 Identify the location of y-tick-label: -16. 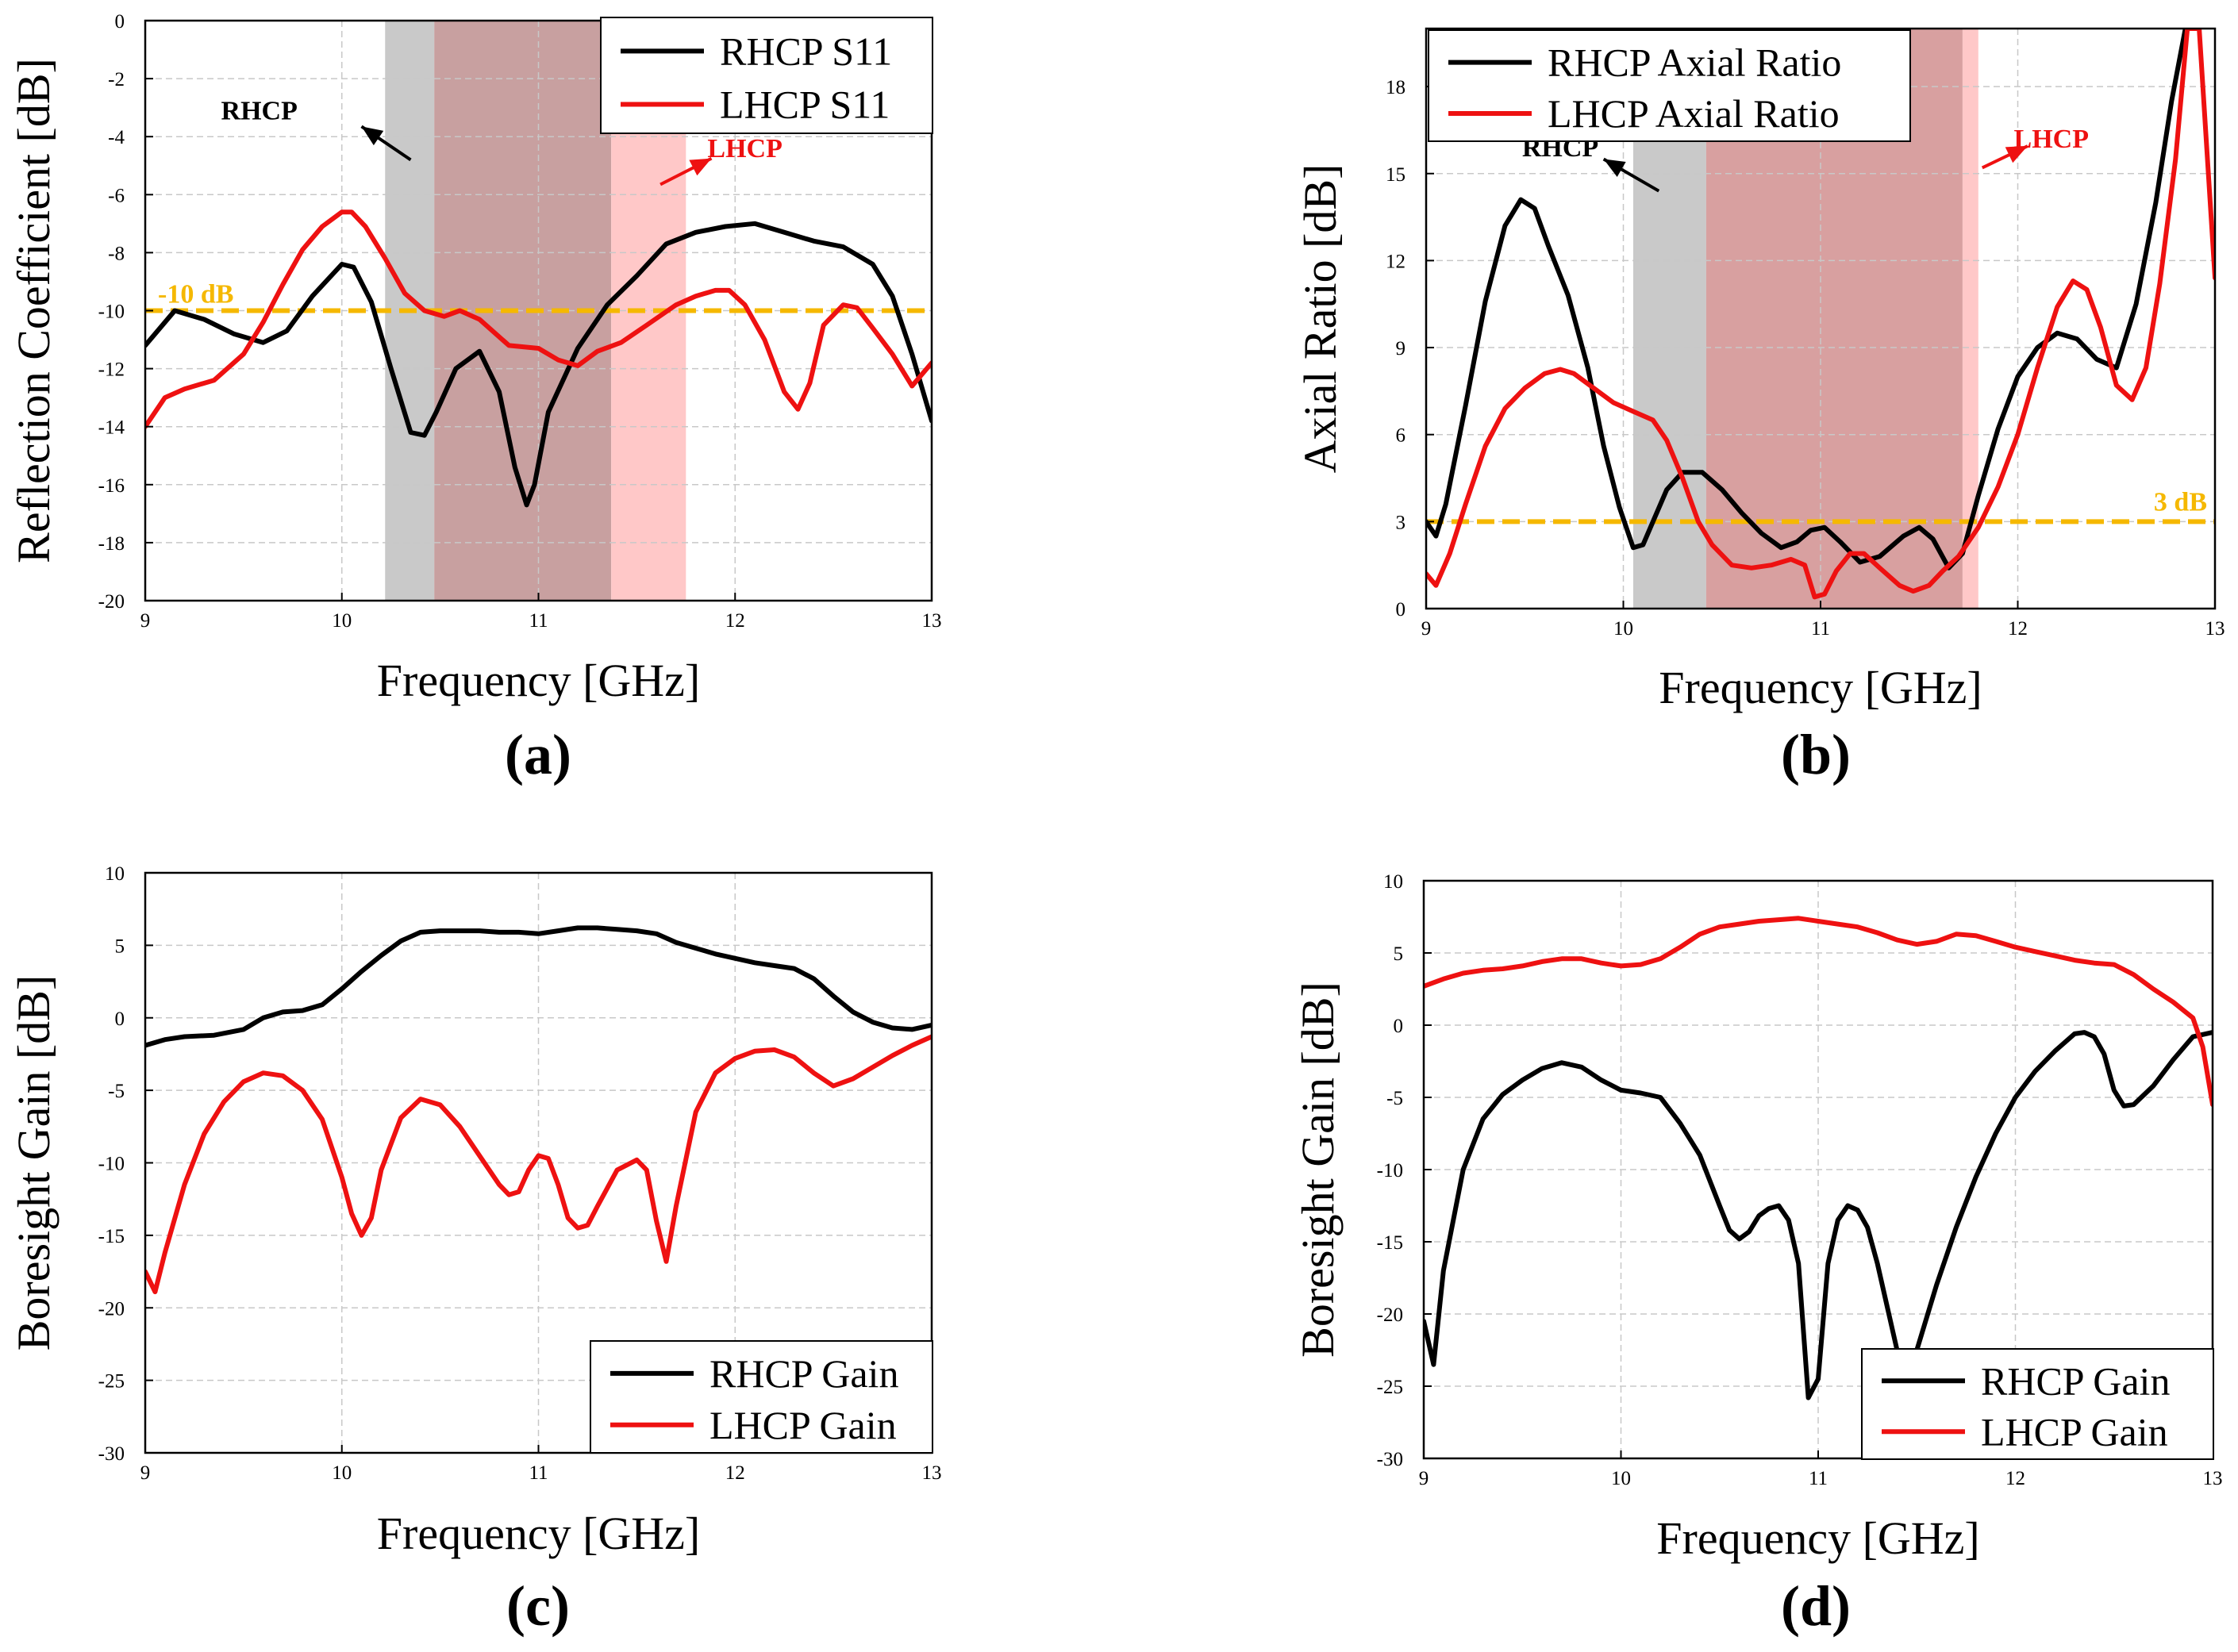
(111, 486).